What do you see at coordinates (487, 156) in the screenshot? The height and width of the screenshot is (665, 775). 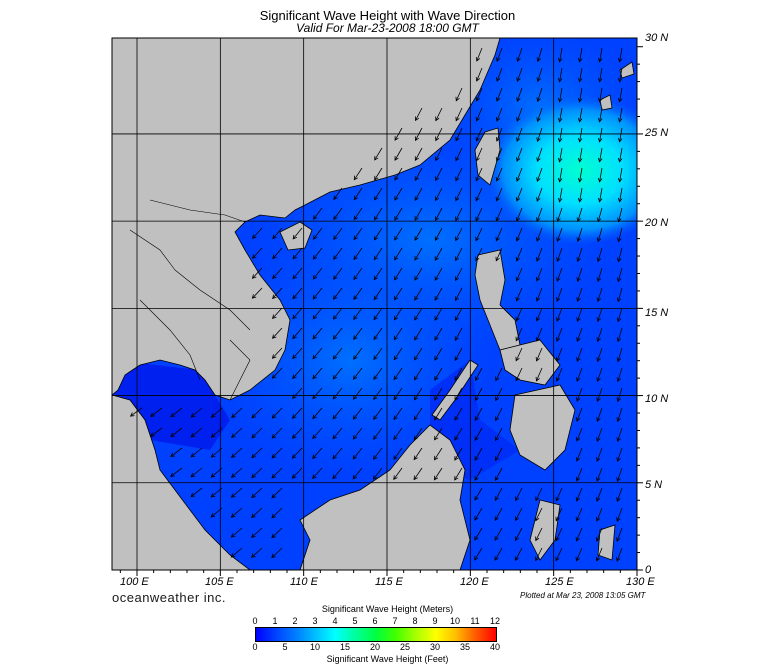 I see `taiwan-island` at bounding box center [487, 156].